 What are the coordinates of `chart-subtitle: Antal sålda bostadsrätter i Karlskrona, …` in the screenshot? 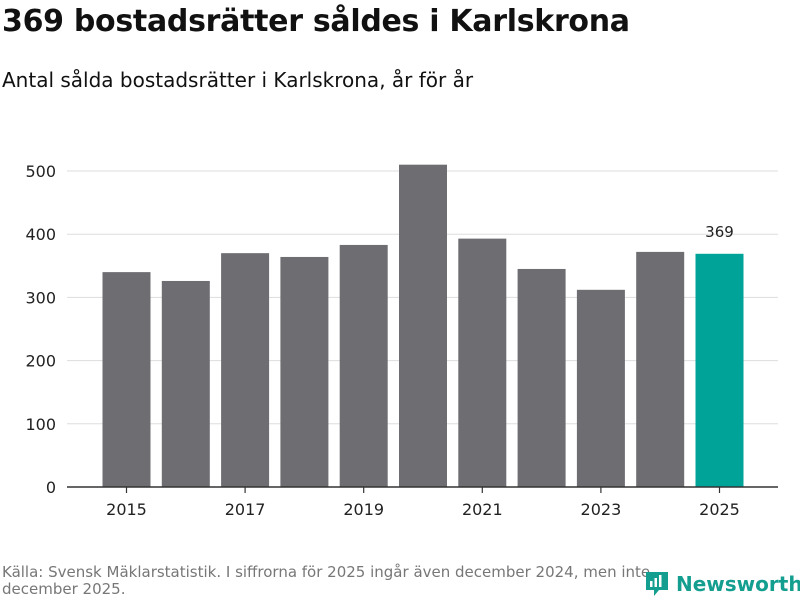 It's located at (238, 80).